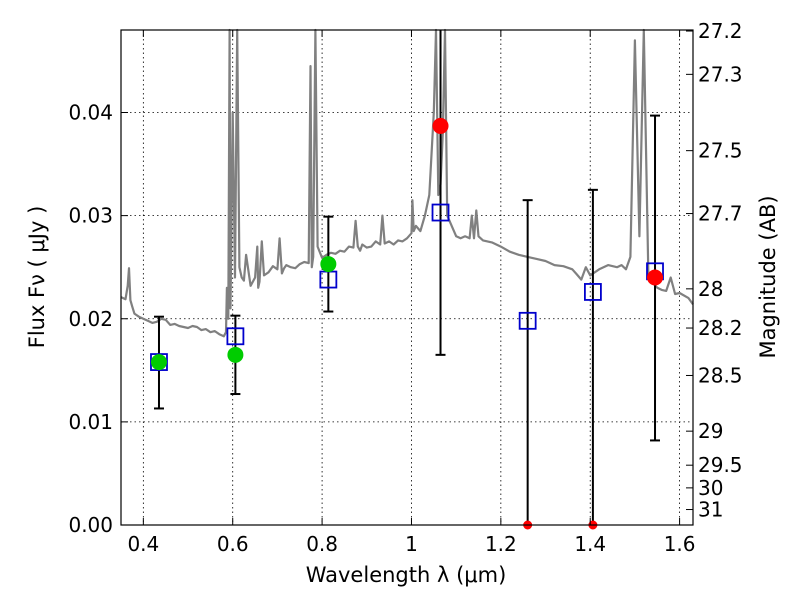 Image resolution: width=800 pixels, height=600 pixels. Describe the element at coordinates (710, 289) in the screenshot. I see `y2-tick-label: 28` at that location.